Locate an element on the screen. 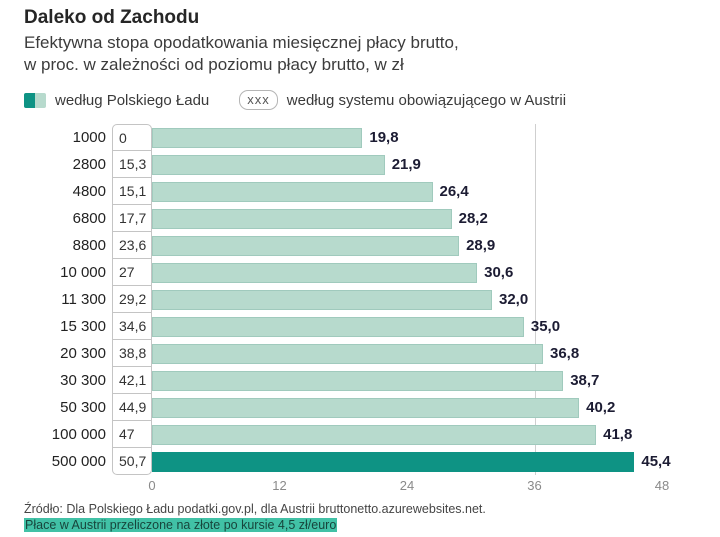  bar-value-label: 40,2 is located at coordinates (601, 407).